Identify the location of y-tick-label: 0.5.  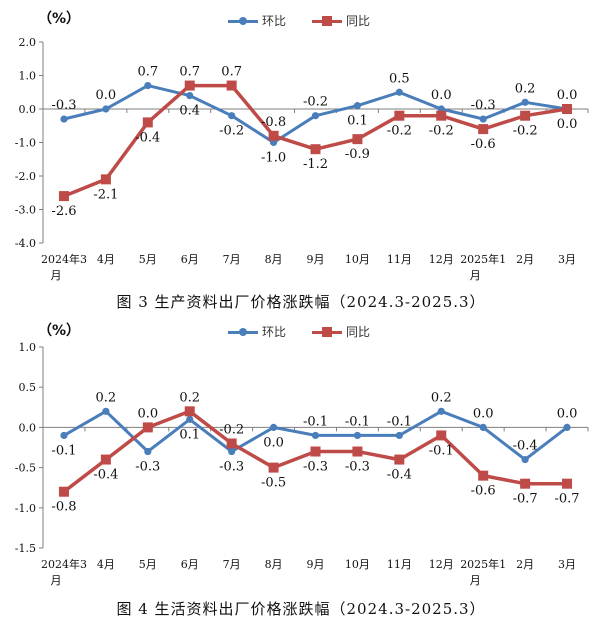
(28, 387).